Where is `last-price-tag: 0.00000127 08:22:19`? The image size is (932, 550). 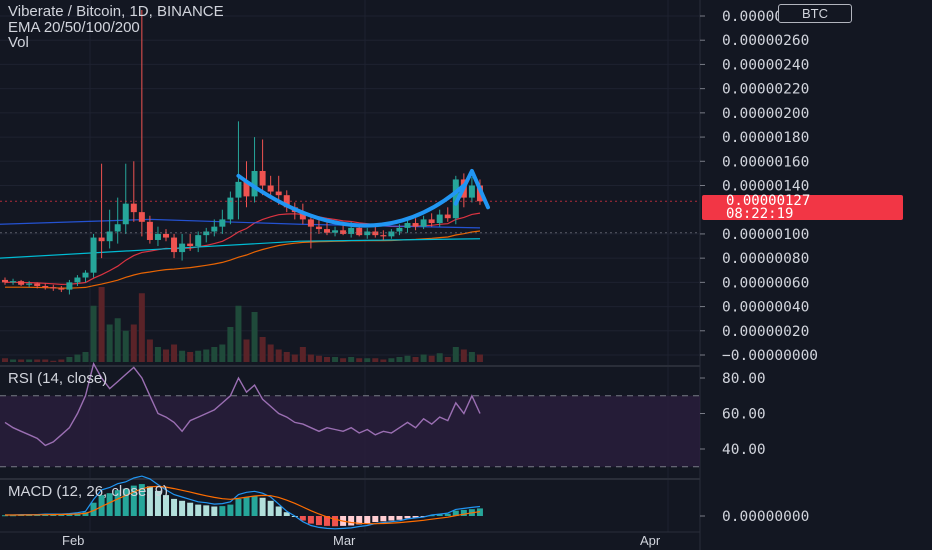 last-price-tag: 0.00000127 08:22:19 is located at coordinates (802, 208).